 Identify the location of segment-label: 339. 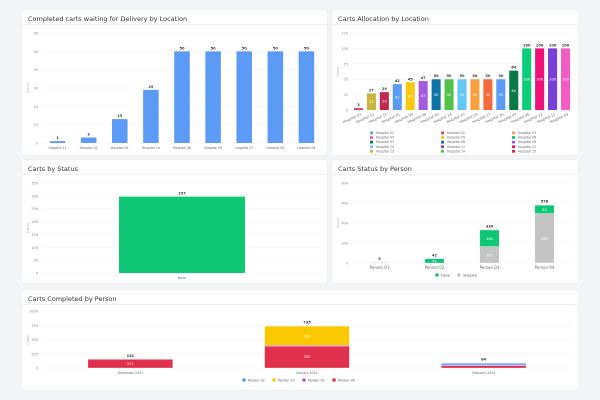
(308, 336).